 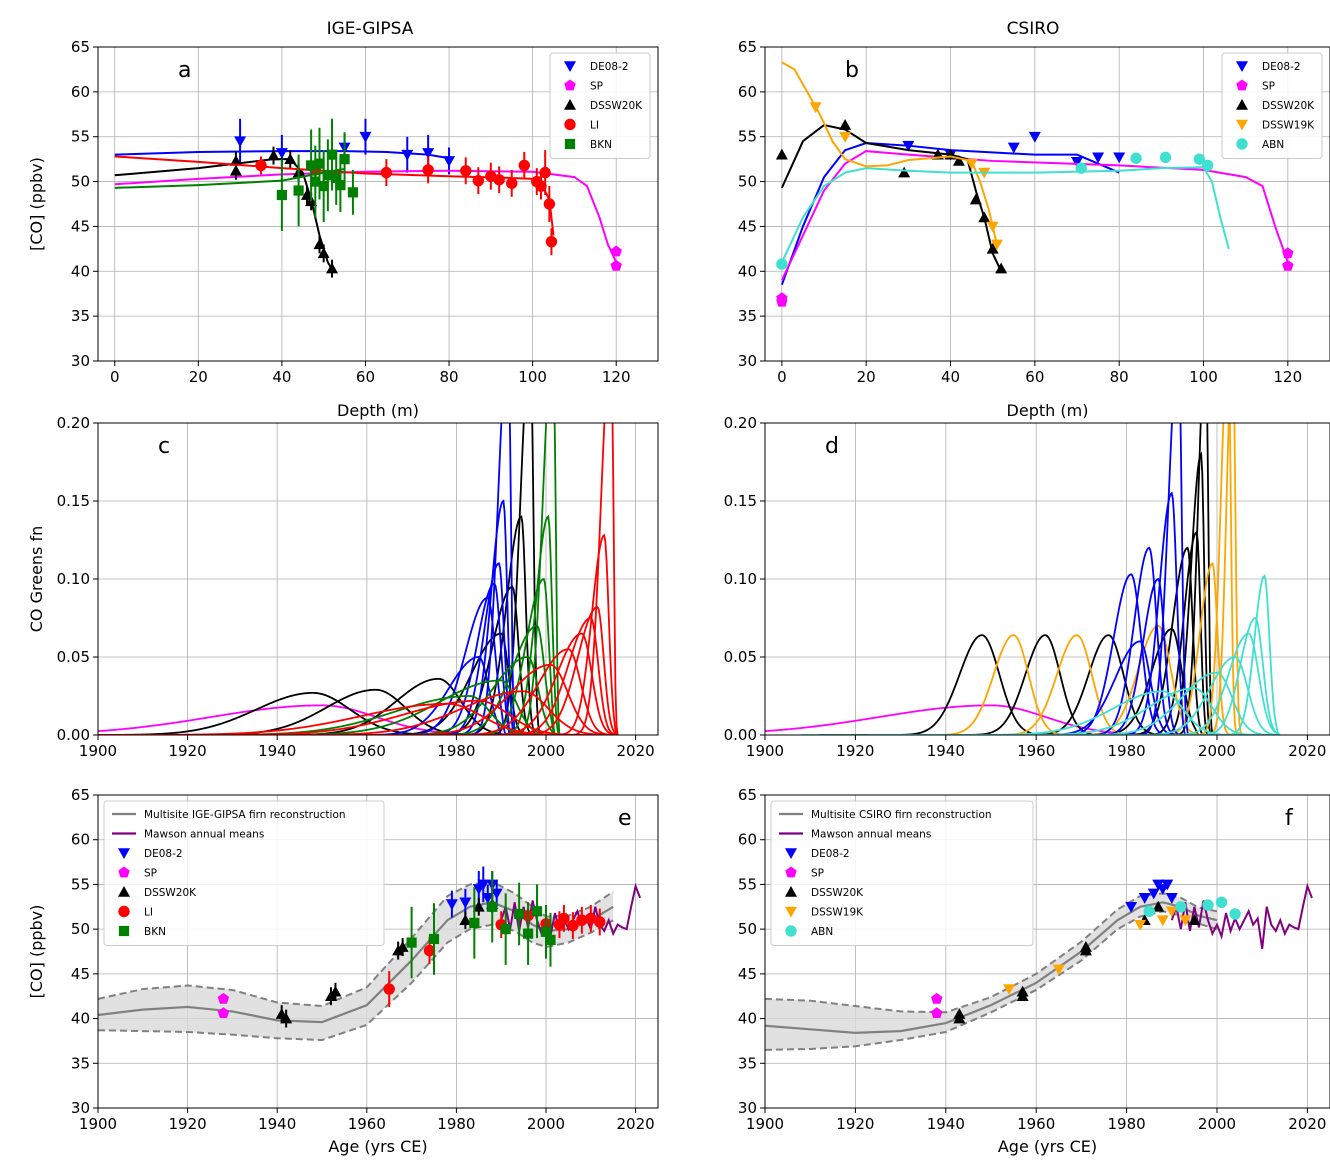 I want to click on xtick-label: 2000, so click(x=1217, y=1124).